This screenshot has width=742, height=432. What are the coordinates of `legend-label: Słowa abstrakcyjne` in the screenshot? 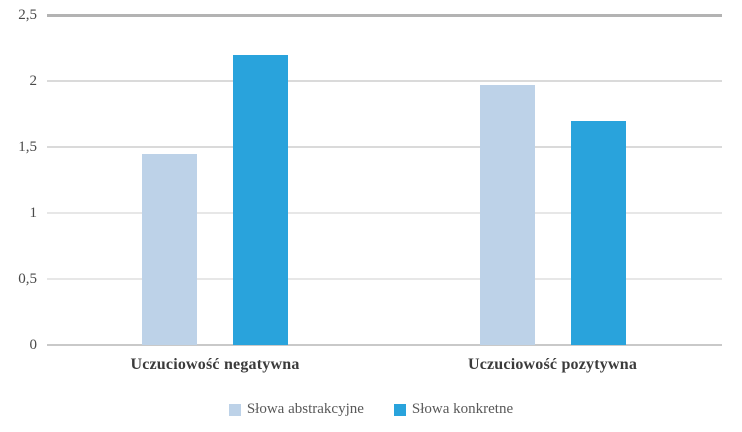 It's located at (305, 409).